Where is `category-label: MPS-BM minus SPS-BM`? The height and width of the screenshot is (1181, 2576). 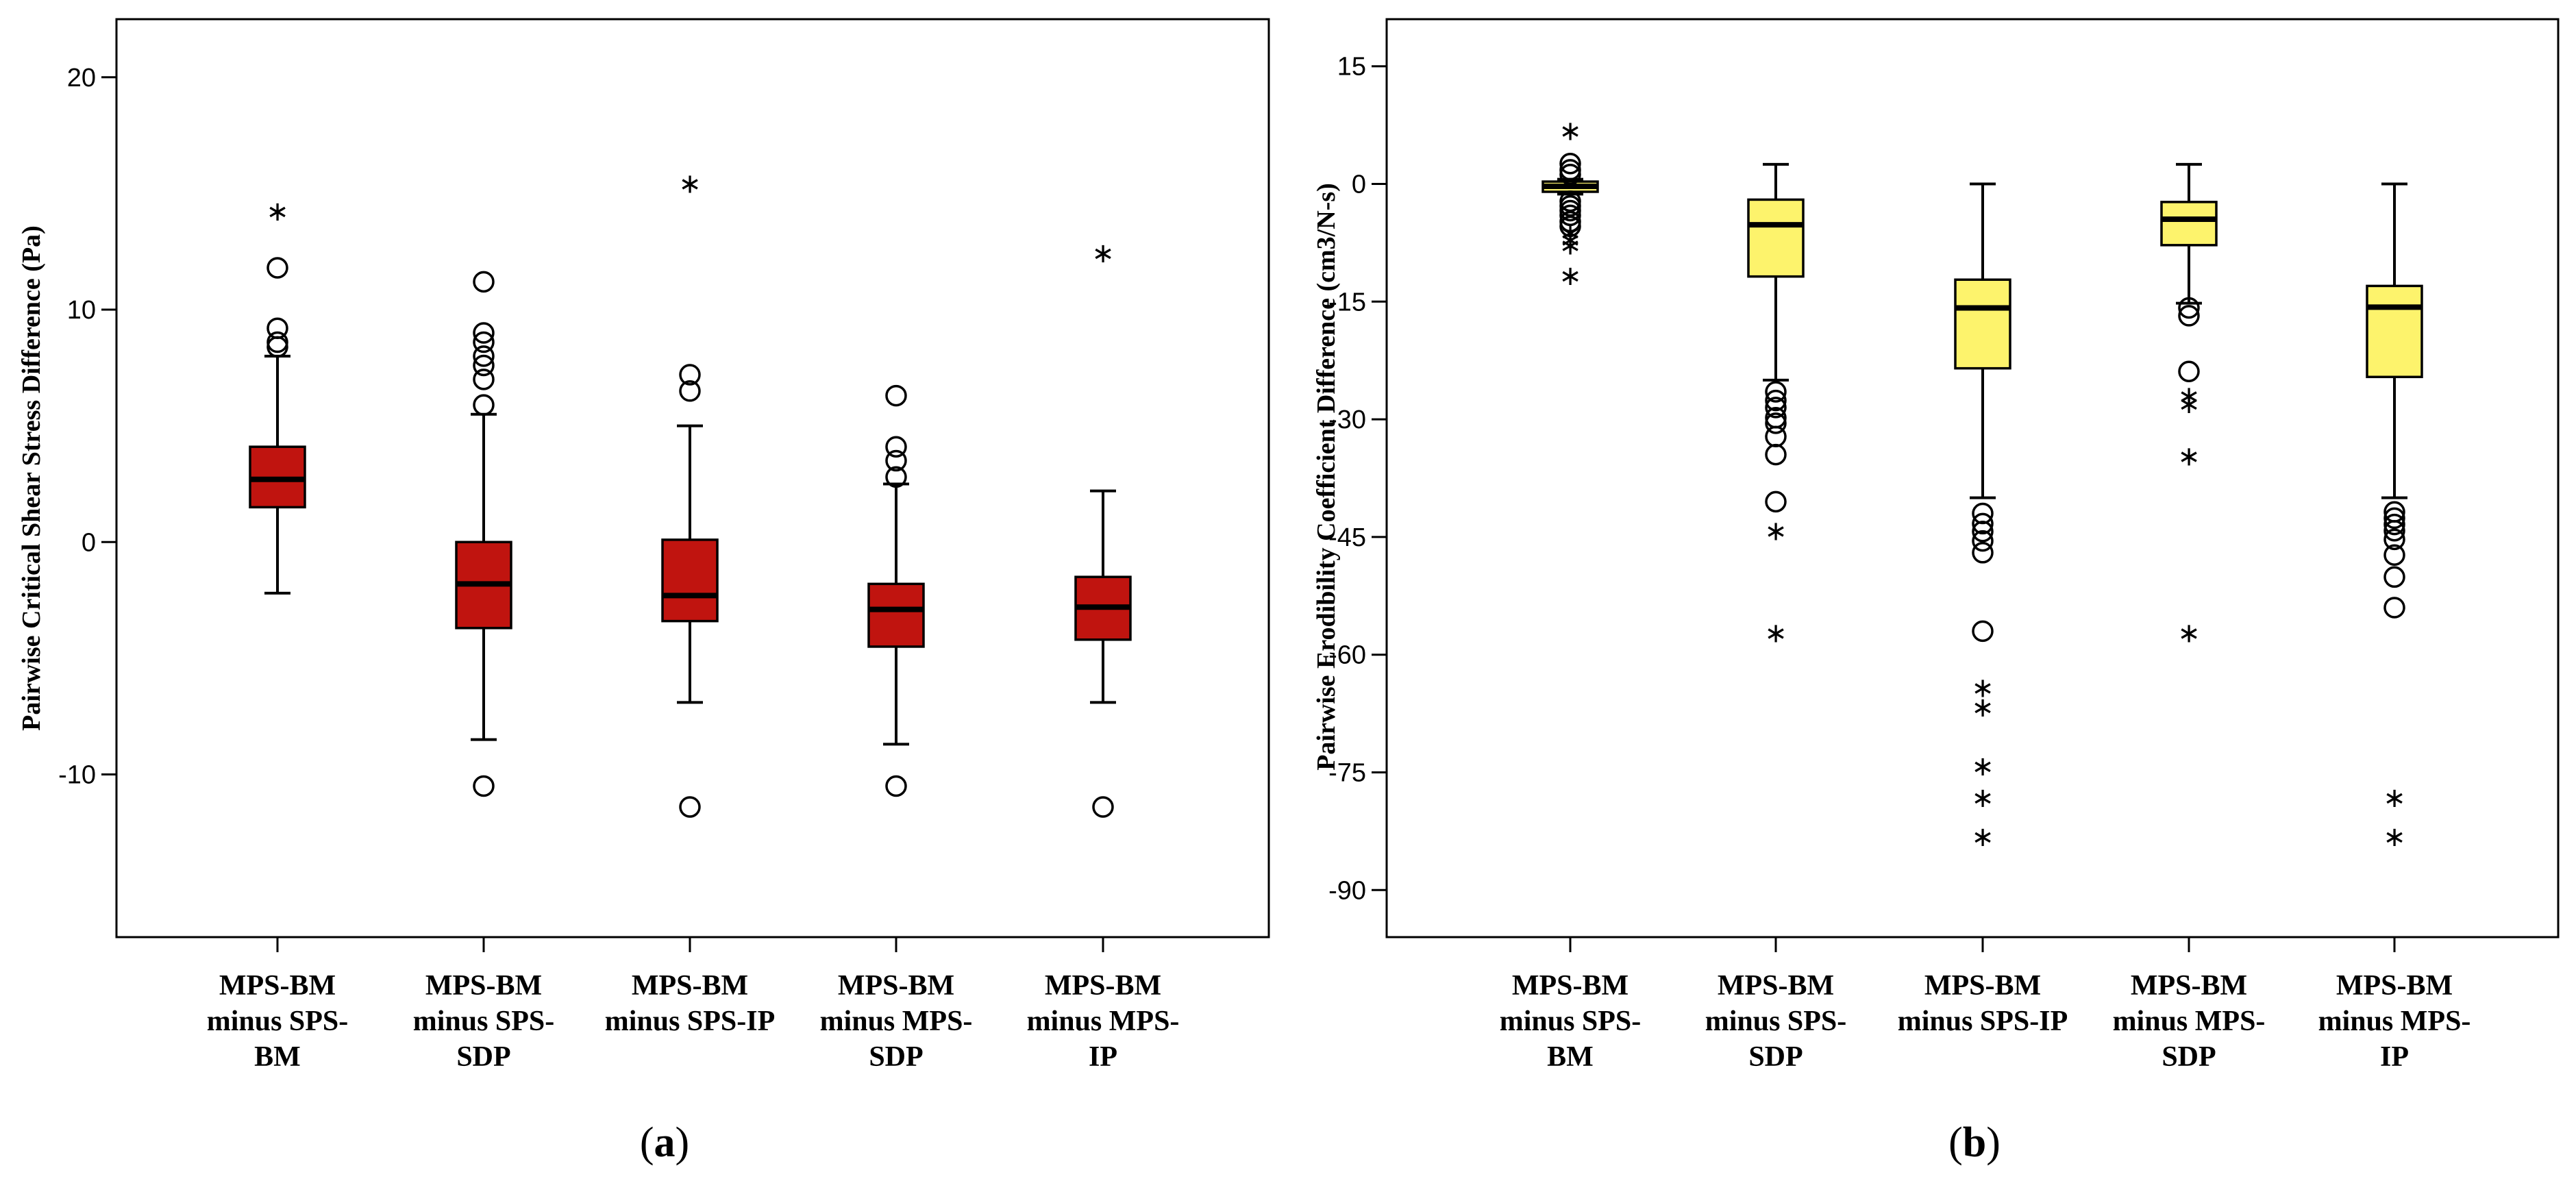
category-label: MPS-BM minus SPS-BM is located at coordinates (278, 1021).